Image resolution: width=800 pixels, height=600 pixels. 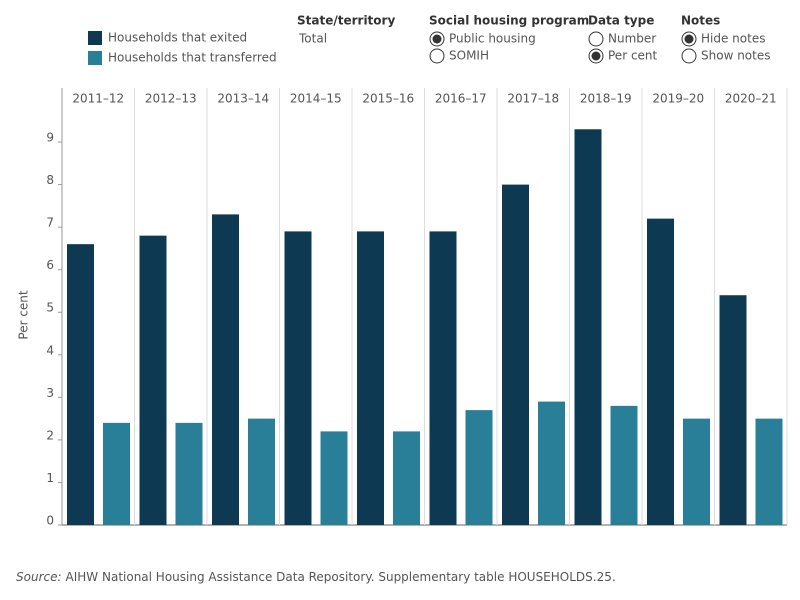 What do you see at coordinates (24, 315) in the screenshot?
I see `y-axis-label: Per cent` at bounding box center [24, 315].